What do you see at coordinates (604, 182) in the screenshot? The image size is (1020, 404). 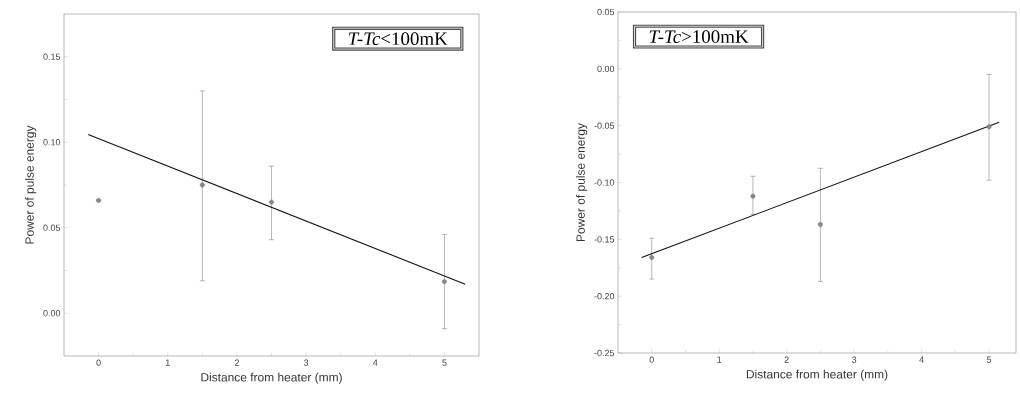 I see `y-tick-label: -0.10` at bounding box center [604, 182].